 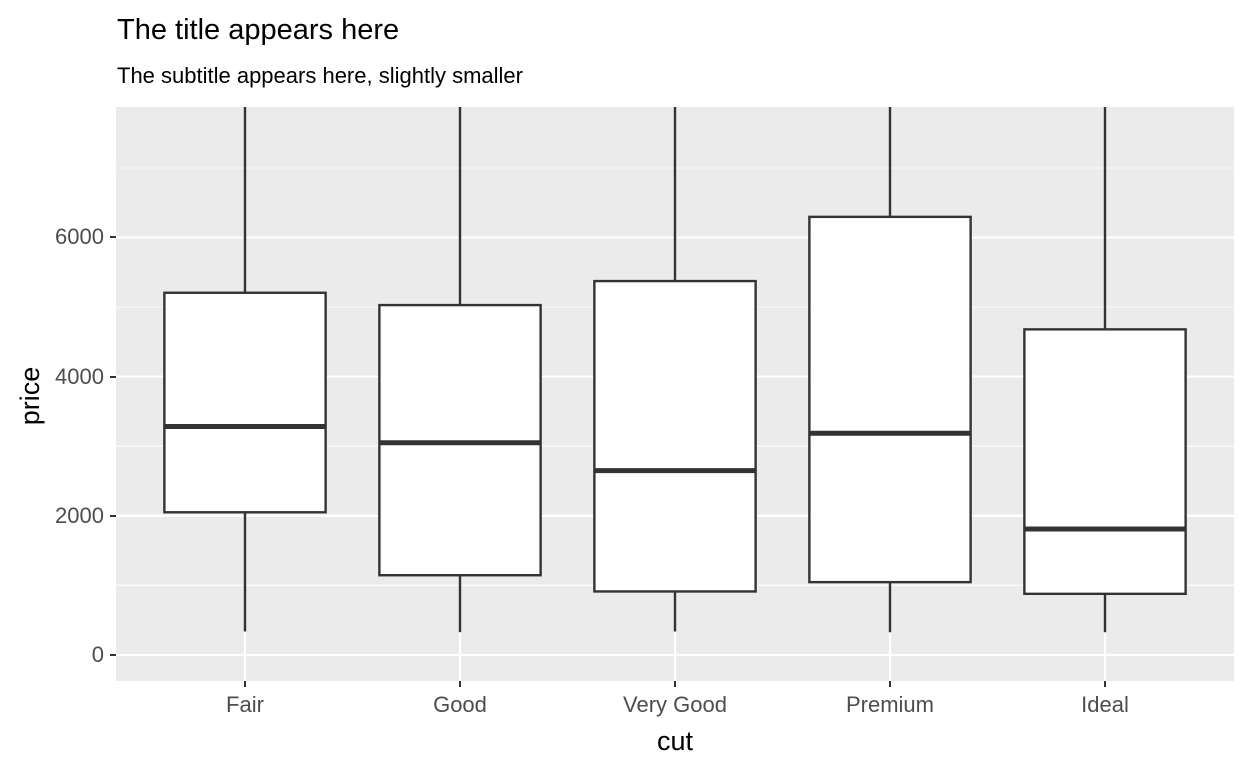 I want to click on y-axis-title: price, so click(x=30, y=396).